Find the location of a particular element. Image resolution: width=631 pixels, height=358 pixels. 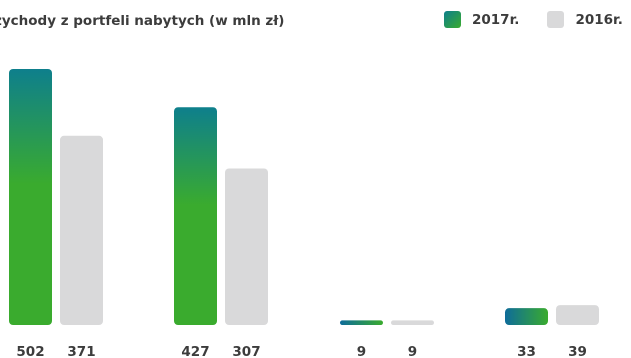

chart-title: zychody z portfeli nabytych (w mln zł) is located at coordinates (142, 21).